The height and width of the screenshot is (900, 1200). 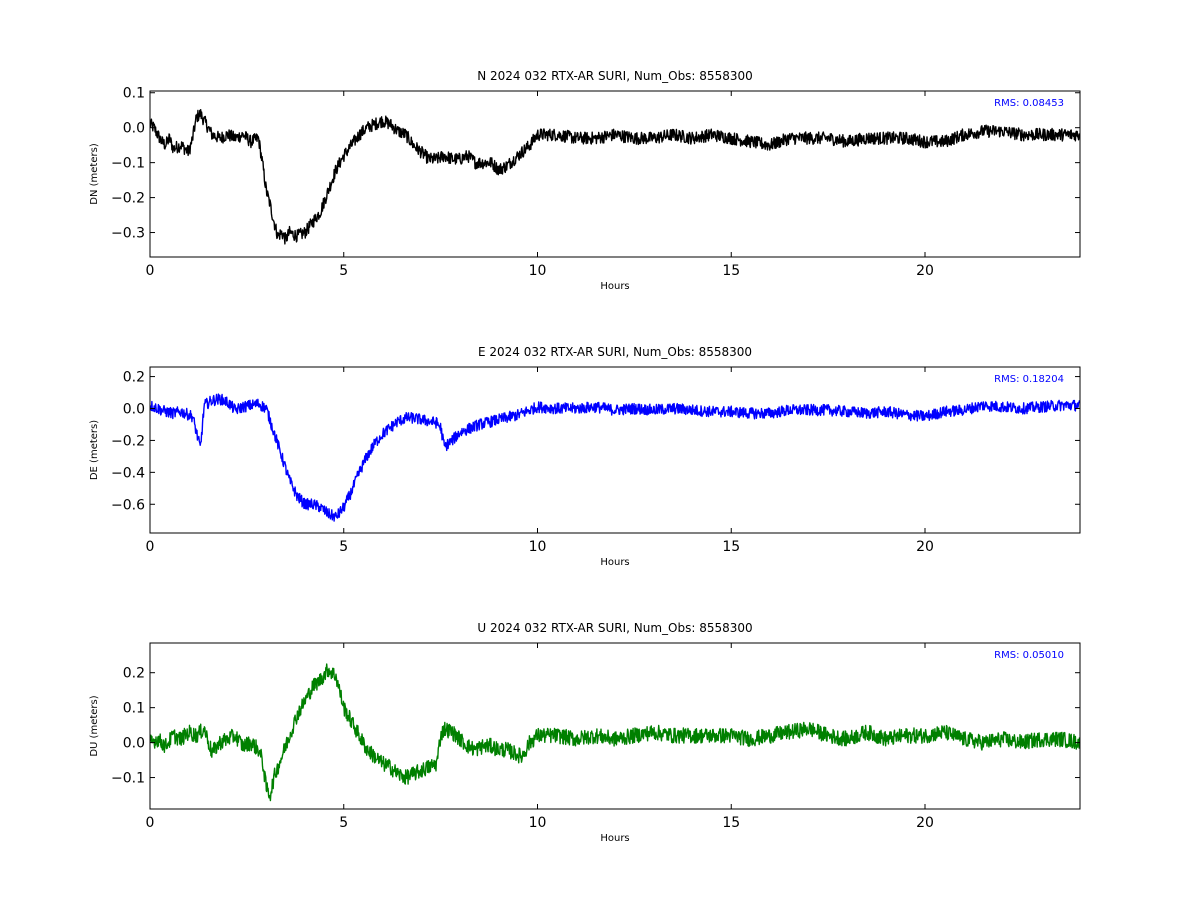 I want to click on y-tick-label: −0.3, so click(x=128, y=234).